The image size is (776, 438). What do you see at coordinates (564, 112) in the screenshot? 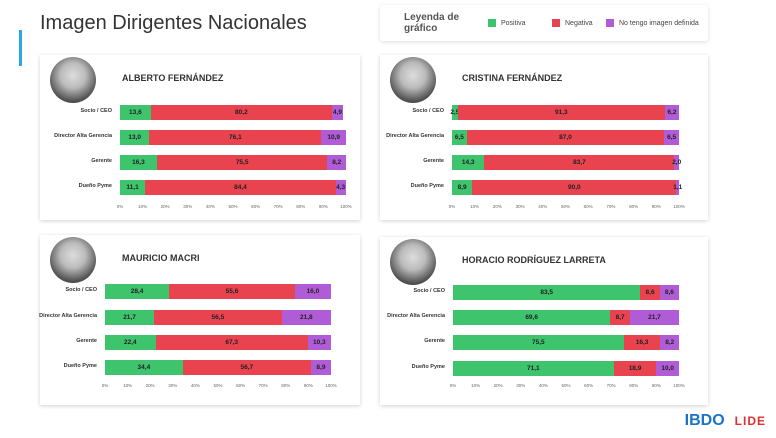
I see `stacked-bar: 2,5 91,3 6,2` at bounding box center [564, 112].